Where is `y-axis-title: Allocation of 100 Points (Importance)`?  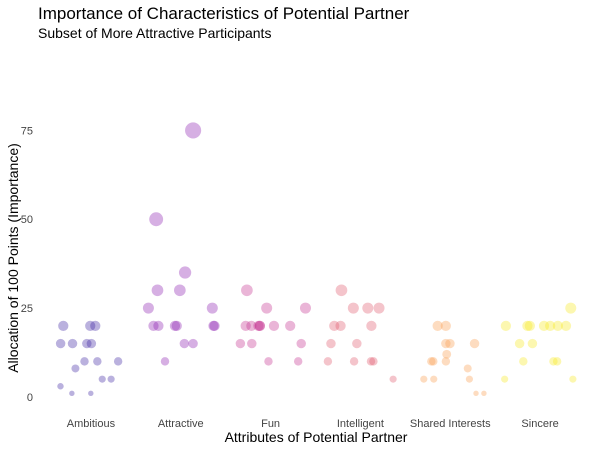
y-axis-title: Allocation of 100 Points (Importance) is located at coordinates (13, 258).